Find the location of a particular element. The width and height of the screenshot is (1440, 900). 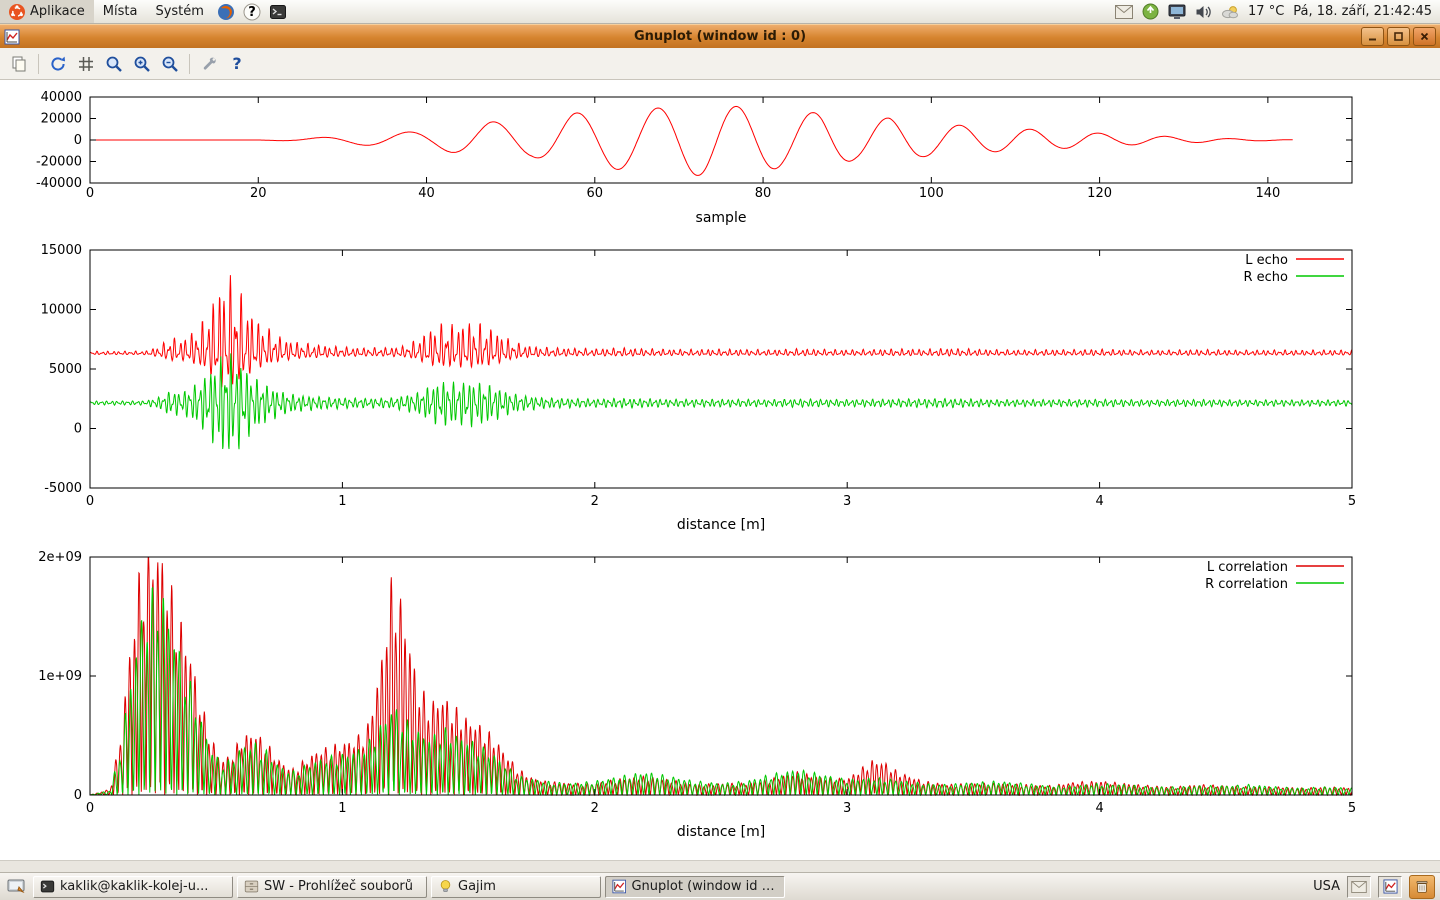

maximize-button is located at coordinates (1398, 36).